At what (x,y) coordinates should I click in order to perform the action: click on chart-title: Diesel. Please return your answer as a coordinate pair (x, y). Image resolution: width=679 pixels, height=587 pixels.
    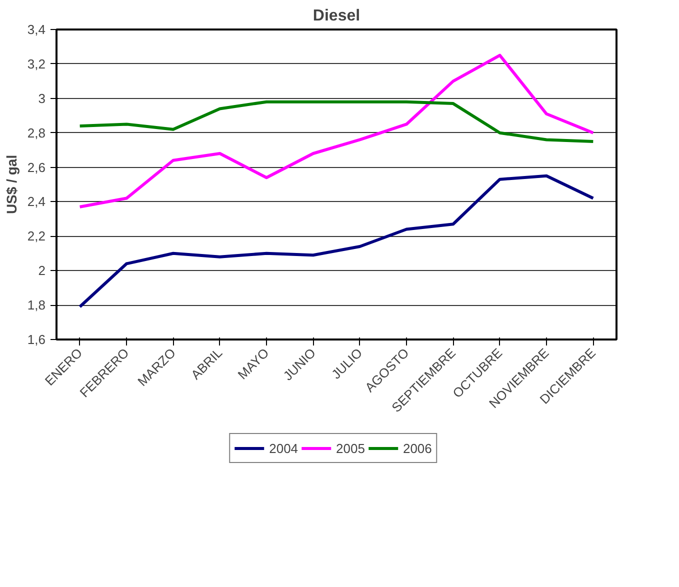
    Looking at the image, I should click on (336, 16).